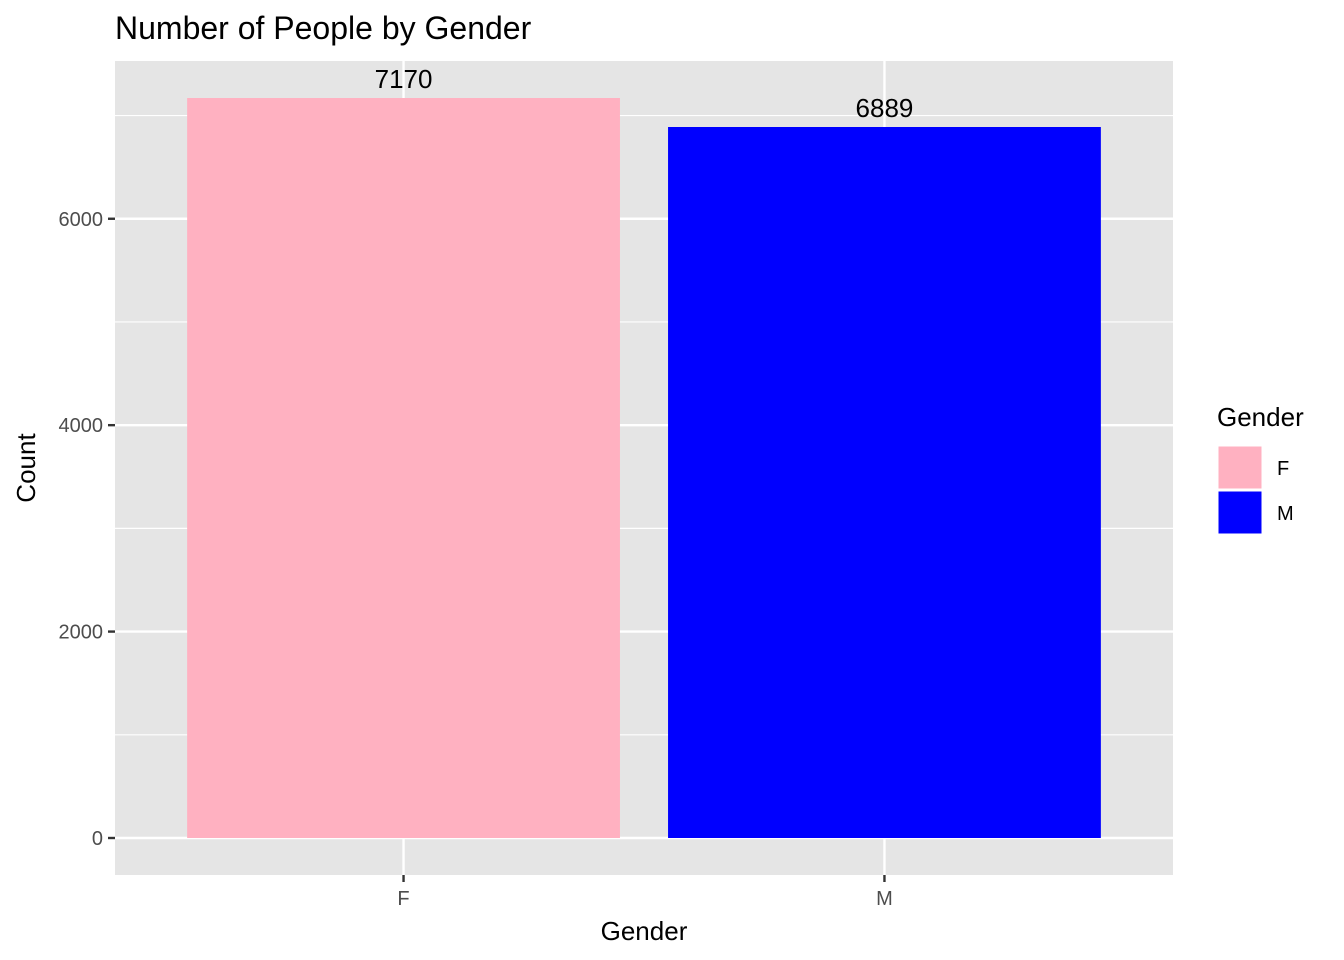  I want to click on data-labels: 7170 6889, so click(644, 93).